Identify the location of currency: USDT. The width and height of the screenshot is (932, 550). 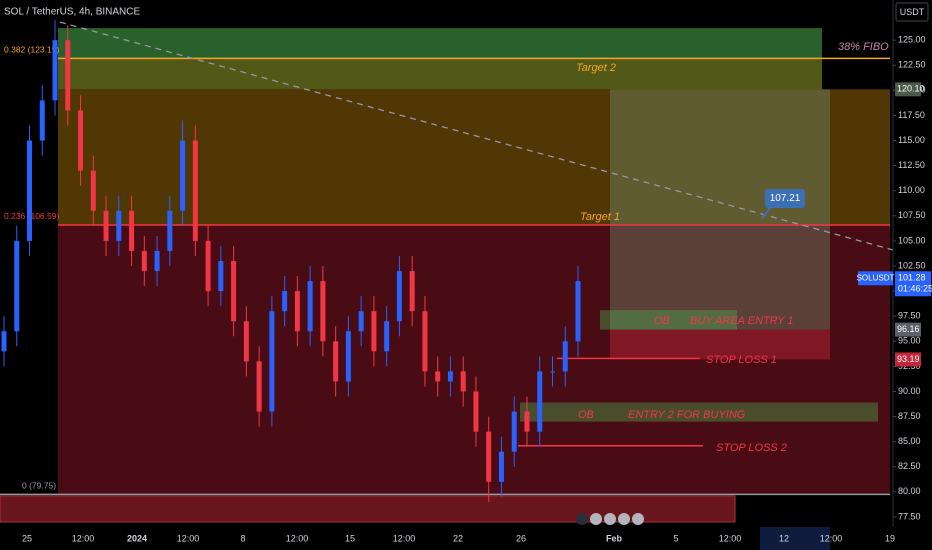
(912, 12).